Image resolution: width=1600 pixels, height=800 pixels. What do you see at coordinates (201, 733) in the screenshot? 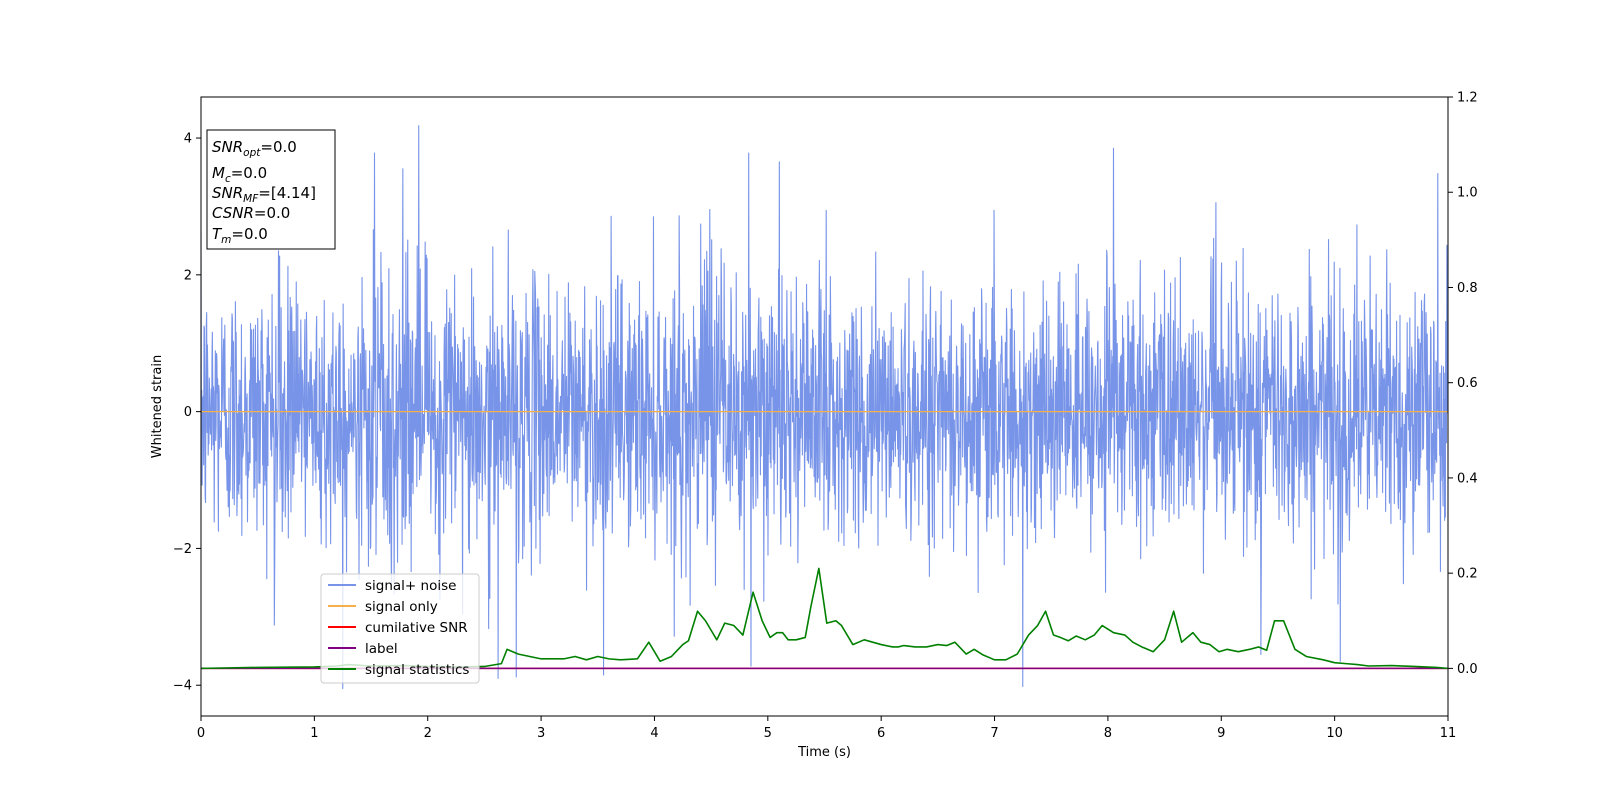
I see `x-tick-label: 0` at bounding box center [201, 733].